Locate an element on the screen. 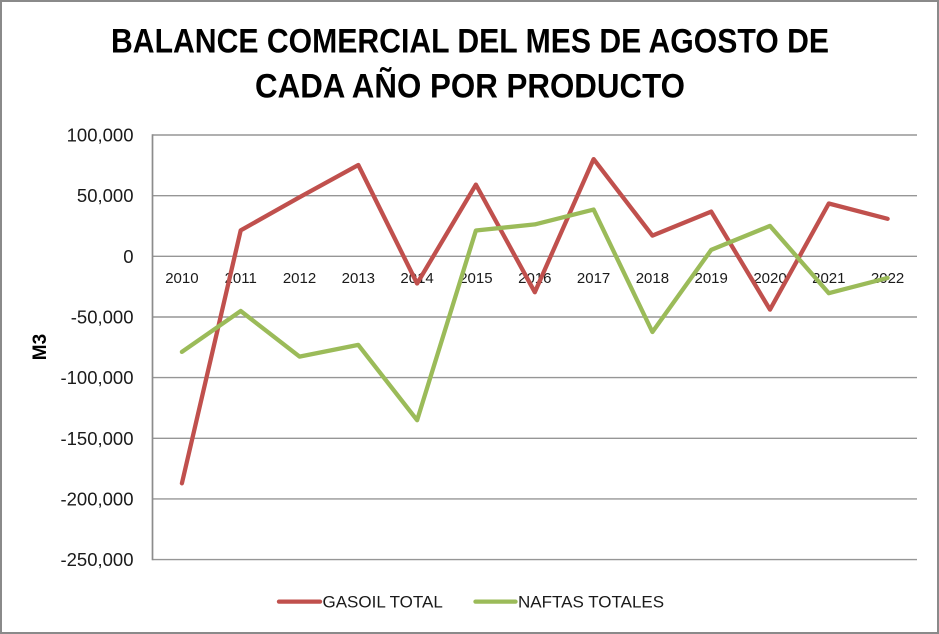 The image size is (939, 634). svg-text: 2020 is located at coordinates (769, 278).